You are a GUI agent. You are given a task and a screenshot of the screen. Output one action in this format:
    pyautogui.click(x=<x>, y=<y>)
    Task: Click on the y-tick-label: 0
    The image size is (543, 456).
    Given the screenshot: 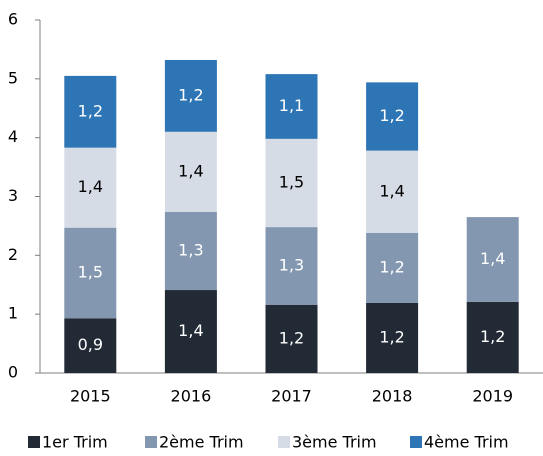 What is the action you would take?
    pyautogui.click(x=13, y=372)
    